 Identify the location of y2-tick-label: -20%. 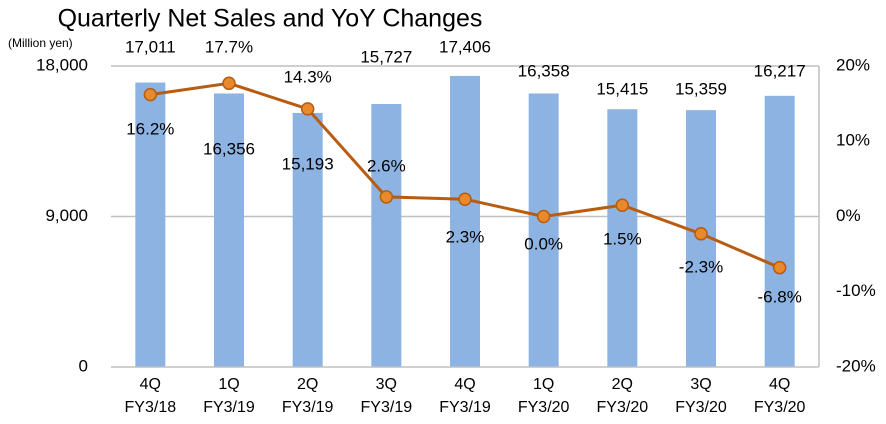
(856, 365).